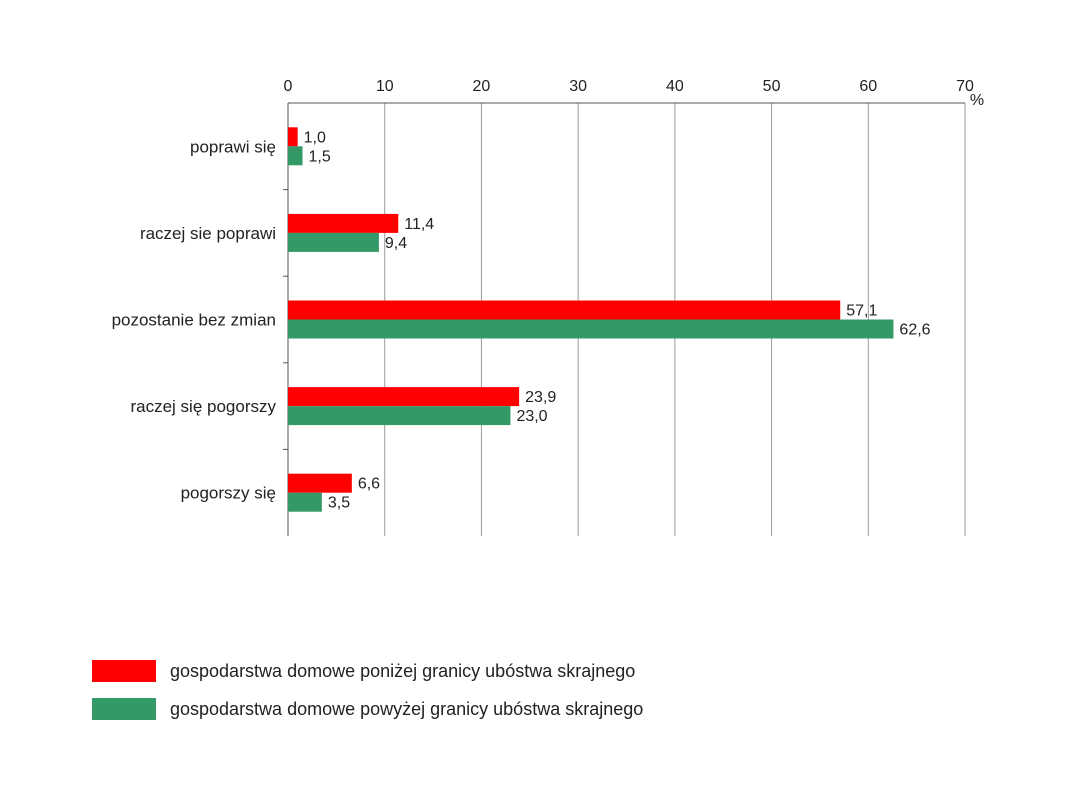 Image resolution: width=1080 pixels, height=810 pixels. Describe the element at coordinates (396, 243) in the screenshot. I see `data-label: 9,4` at that location.